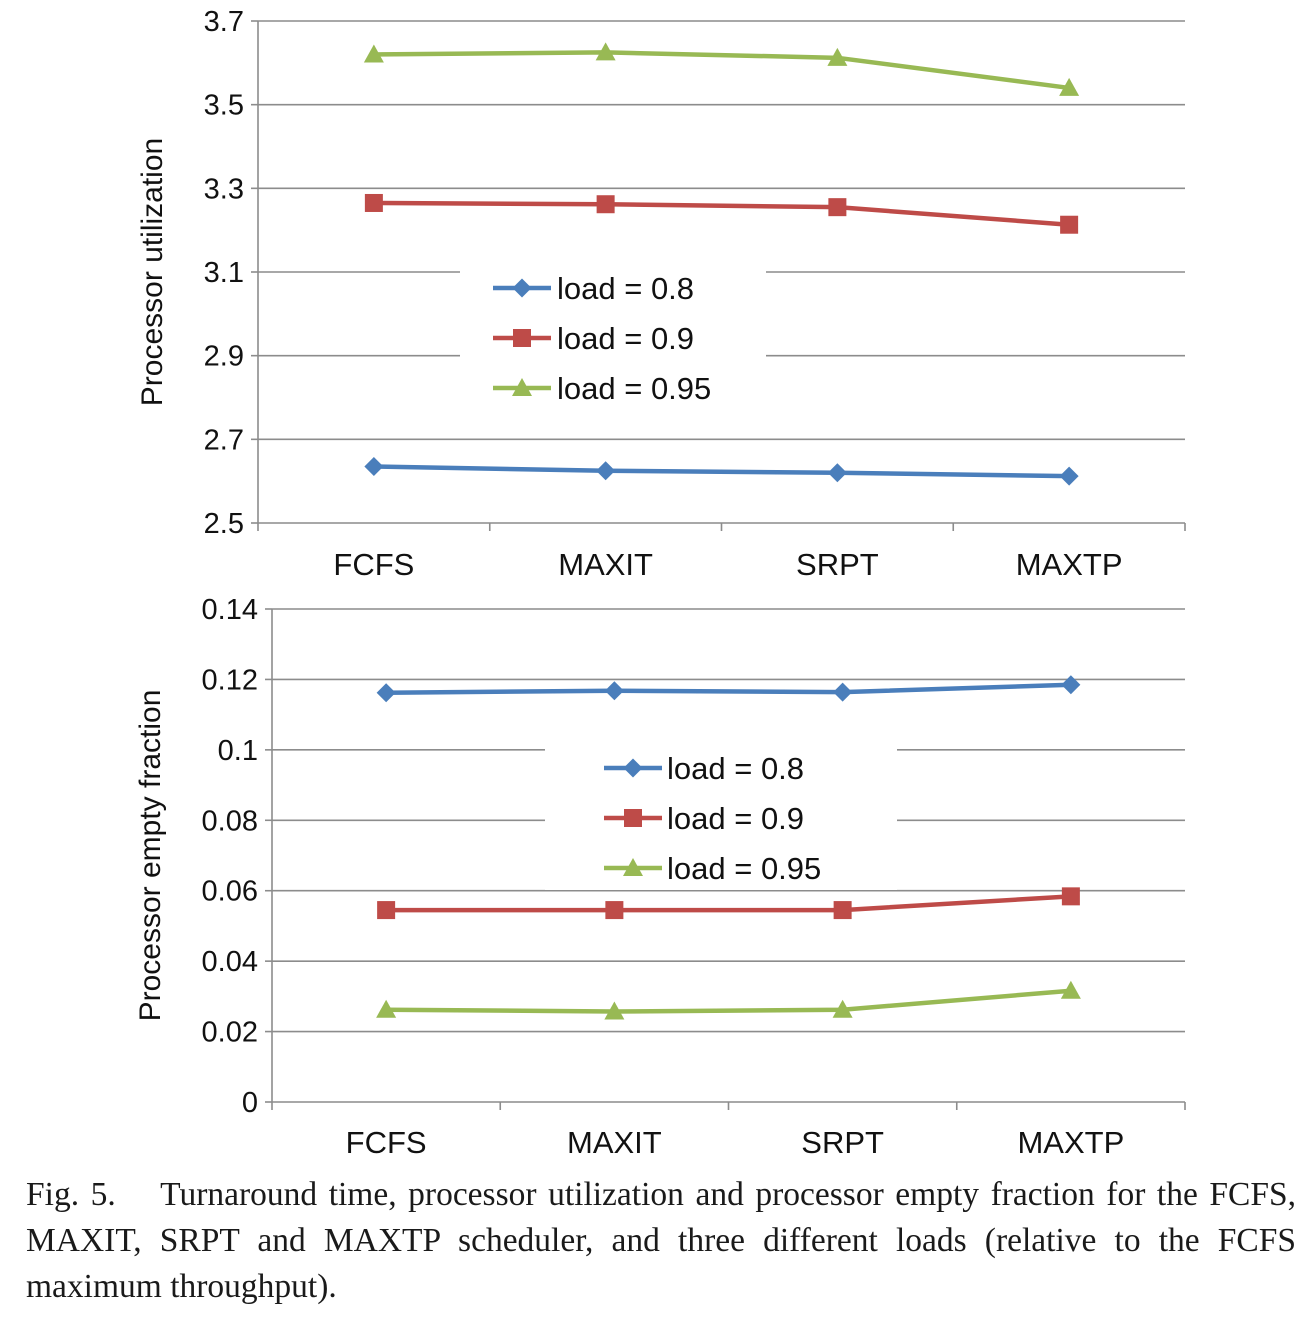 The height and width of the screenshot is (1334, 1311). I want to click on chart2-y-tick-label: 0.08, so click(230, 821).